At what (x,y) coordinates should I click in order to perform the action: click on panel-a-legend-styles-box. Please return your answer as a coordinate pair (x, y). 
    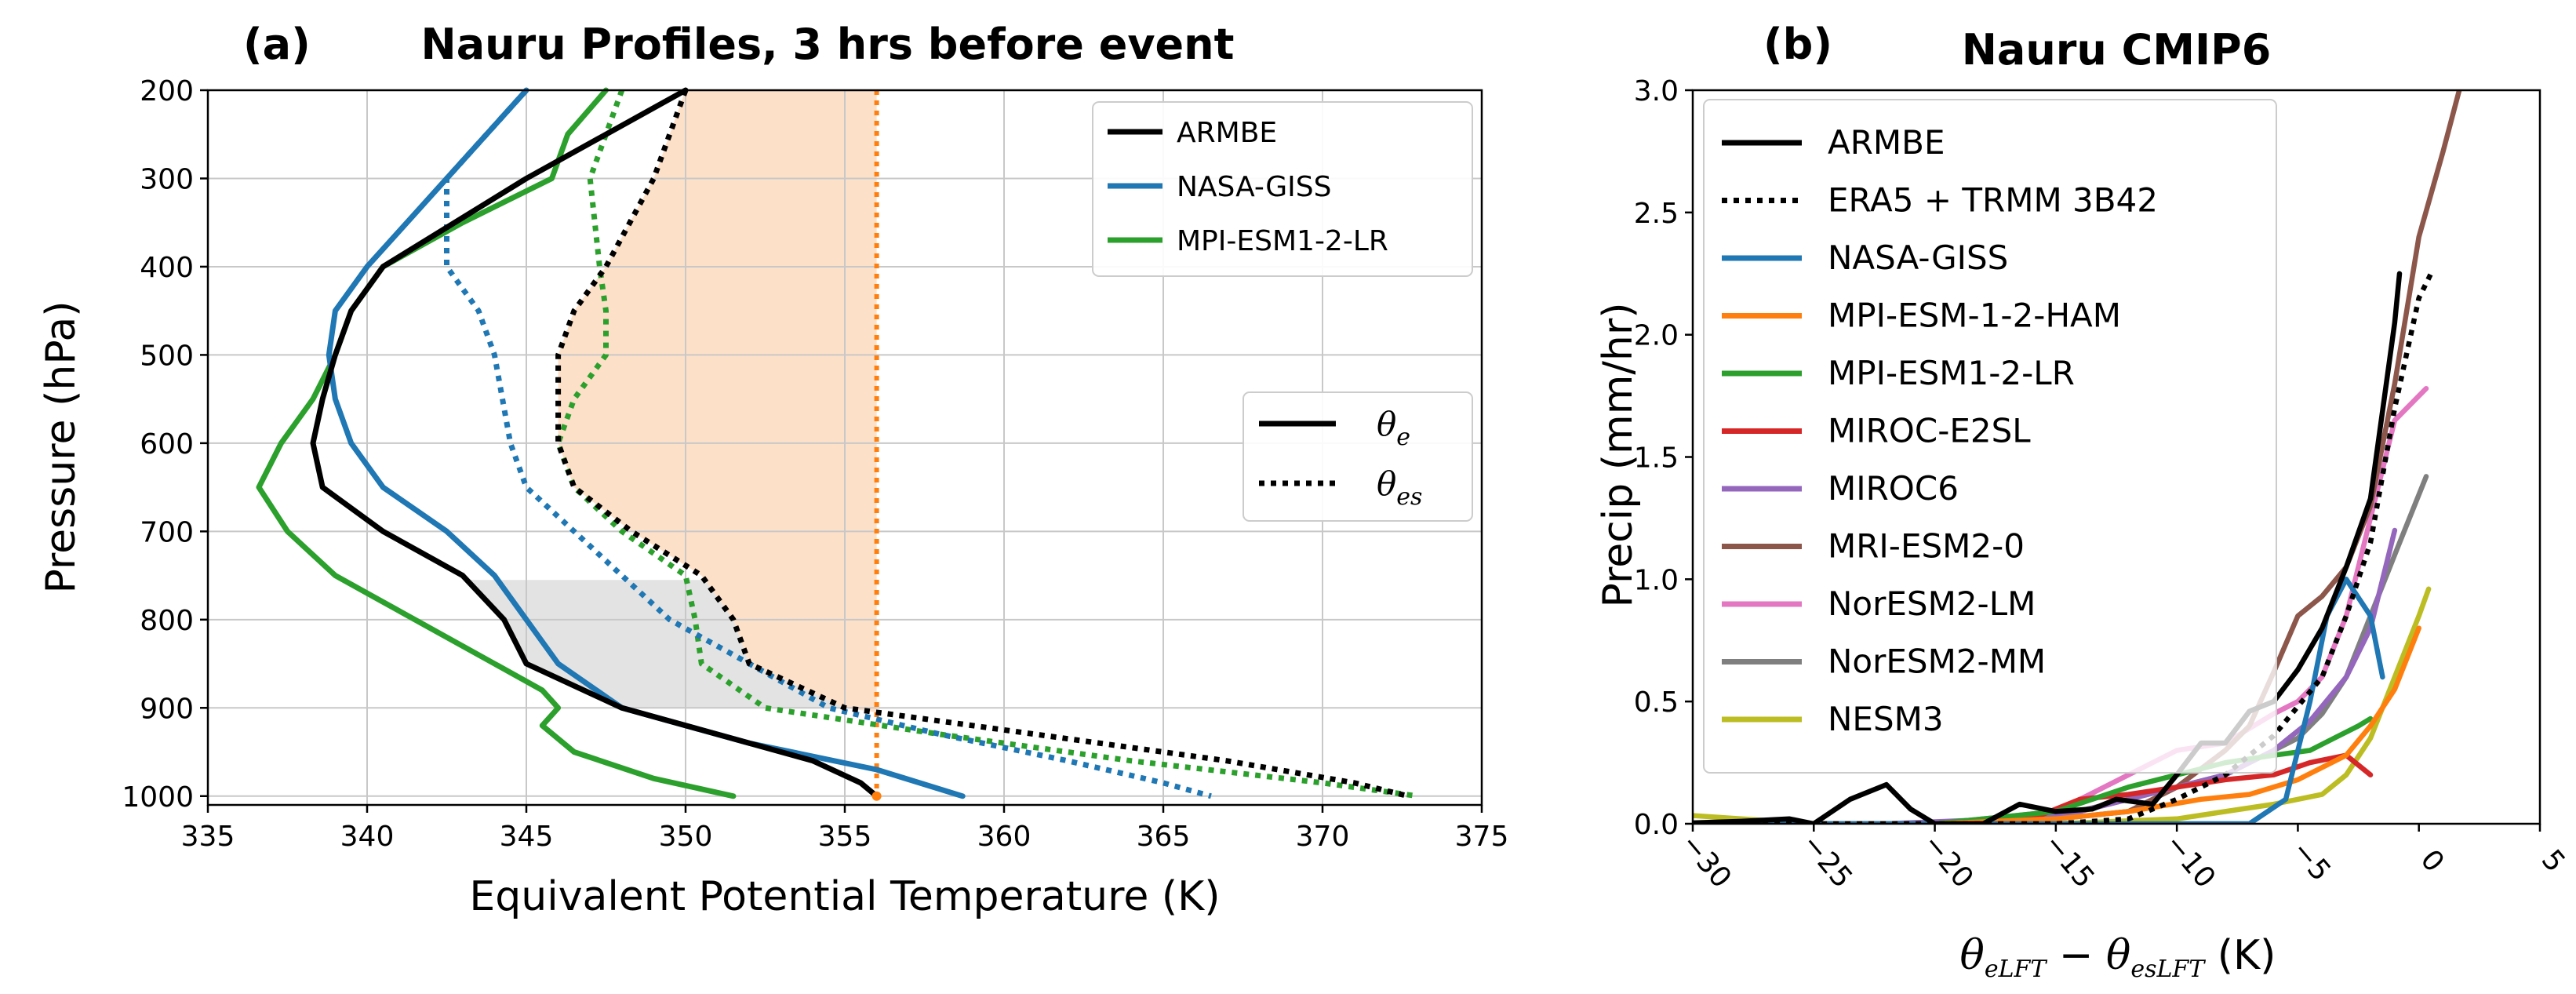
    Looking at the image, I should click on (1358, 457).